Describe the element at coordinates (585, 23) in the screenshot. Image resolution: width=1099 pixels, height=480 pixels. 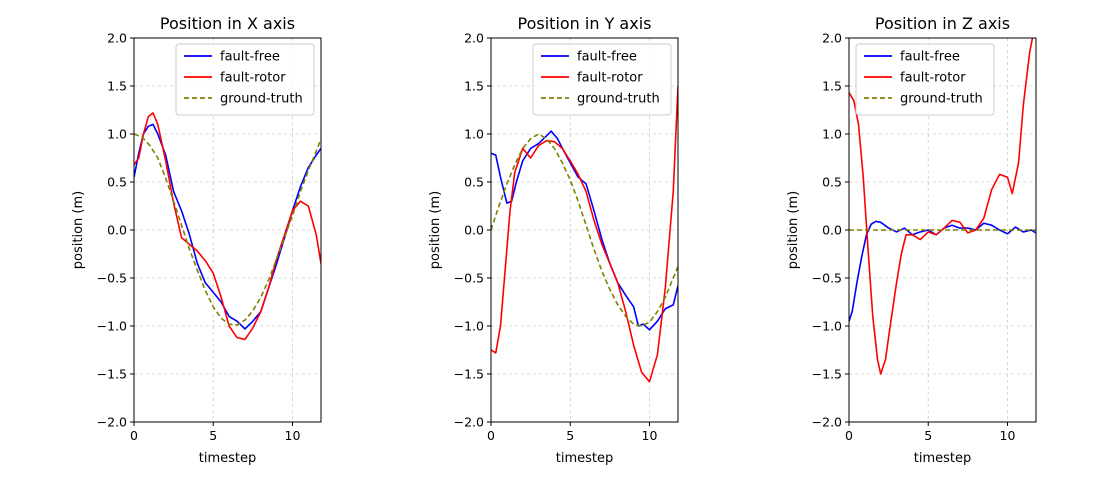
I see `chart-title: Position in Y axis` at that location.